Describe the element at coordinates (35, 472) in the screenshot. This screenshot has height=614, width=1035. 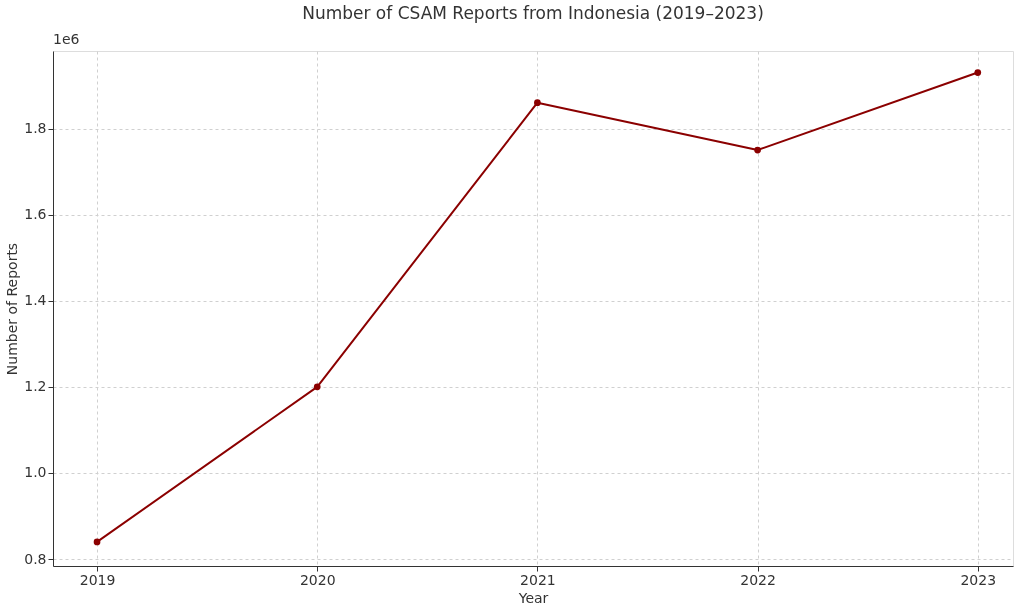
I see `y-tick-label: 1.0` at that location.